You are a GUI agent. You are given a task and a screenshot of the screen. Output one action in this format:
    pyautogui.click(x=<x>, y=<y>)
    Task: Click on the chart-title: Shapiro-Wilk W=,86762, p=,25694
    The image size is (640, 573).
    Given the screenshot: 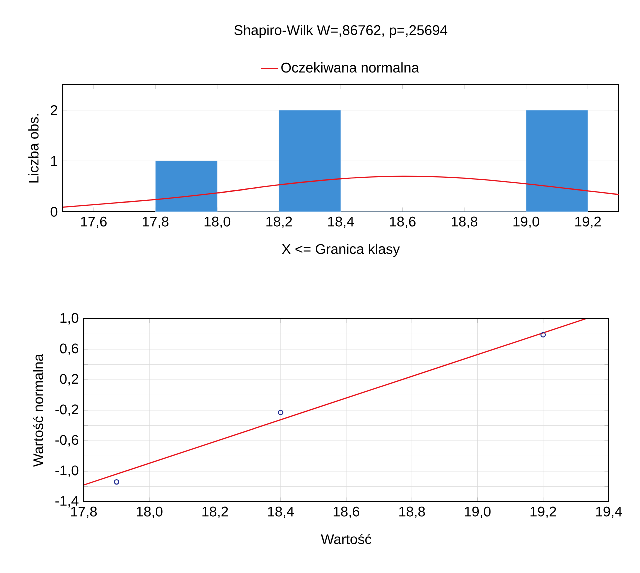 What is the action you would take?
    pyautogui.click(x=341, y=31)
    